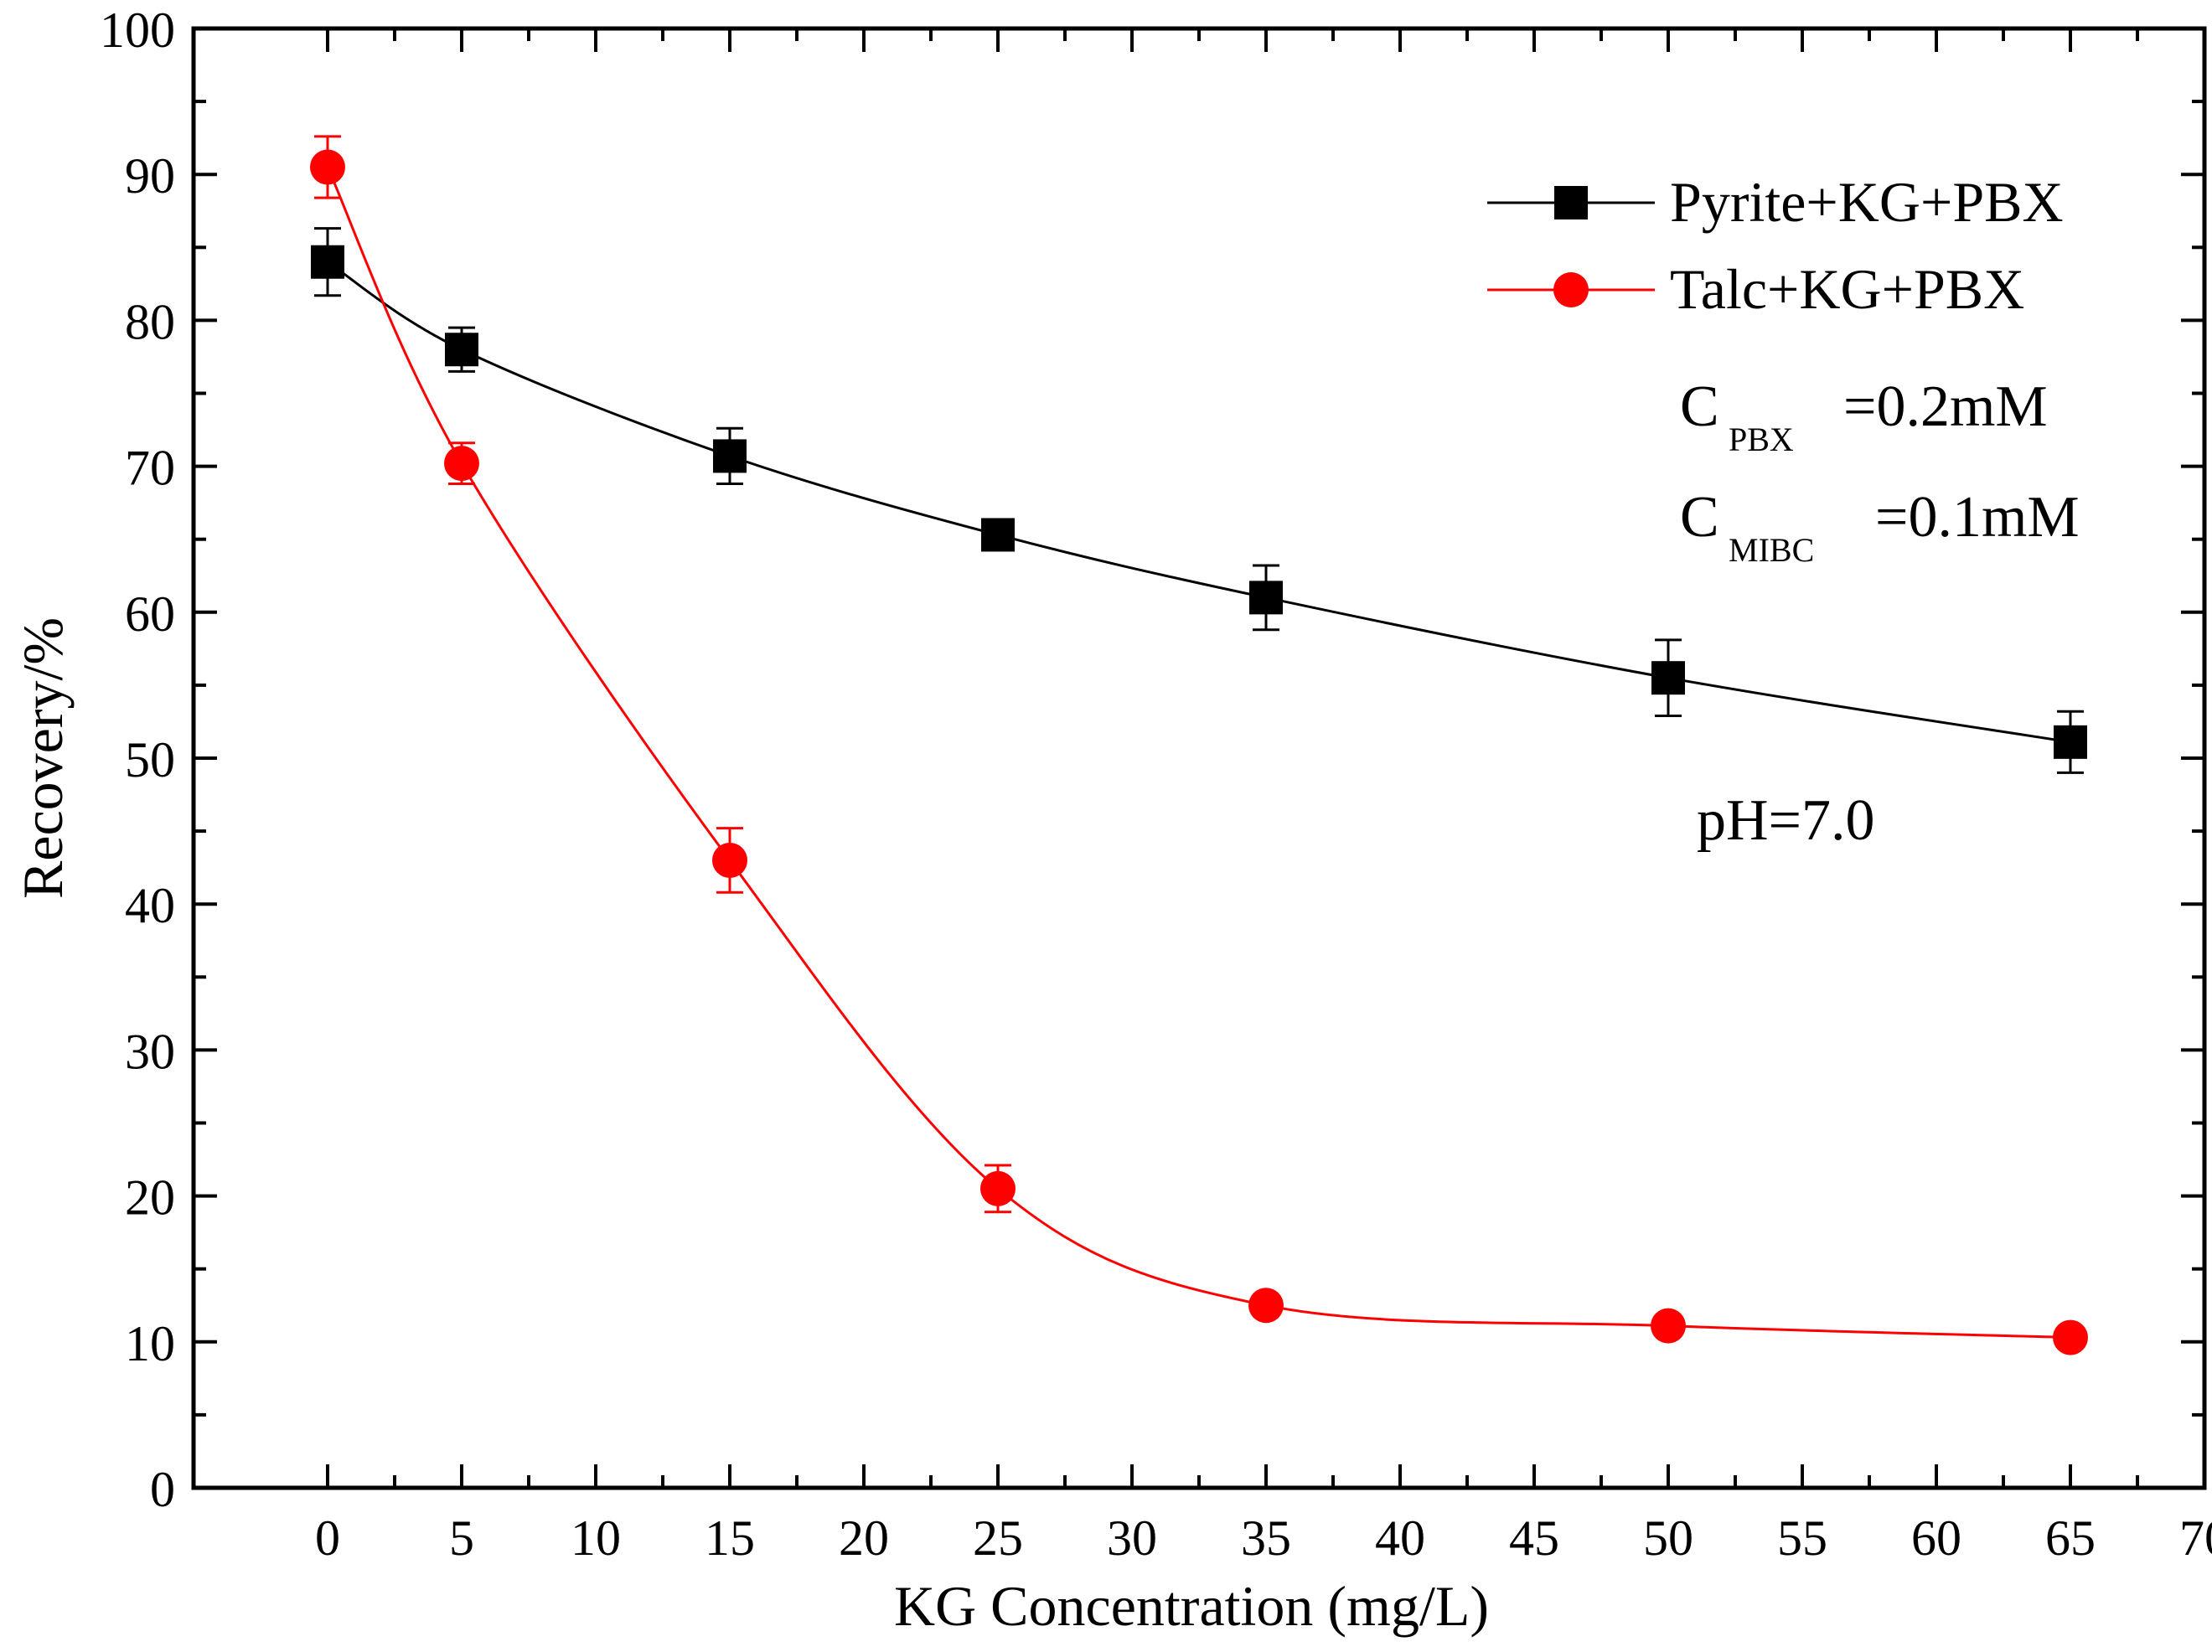 Image resolution: width=2212 pixels, height=1652 pixels. Describe the element at coordinates (1867, 202) in the screenshot. I see `legend-label-pyrite: Pyrite+KG+PBX` at that location.